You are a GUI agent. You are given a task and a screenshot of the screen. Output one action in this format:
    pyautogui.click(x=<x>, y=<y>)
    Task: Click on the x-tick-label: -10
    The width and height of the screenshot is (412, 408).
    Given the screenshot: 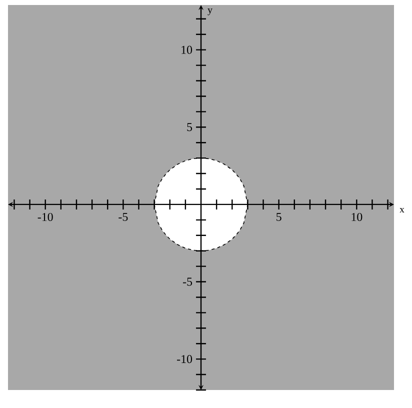 What is the action you would take?
    pyautogui.click(x=45, y=217)
    